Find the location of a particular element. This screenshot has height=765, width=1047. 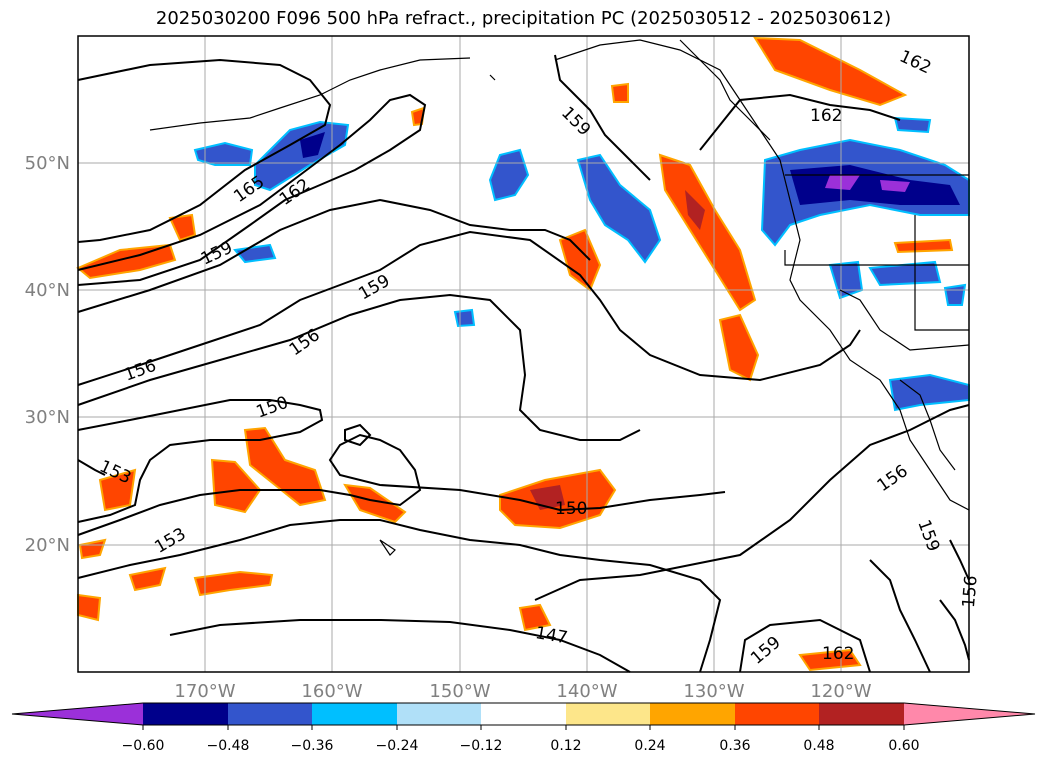

colorbar-tick-label: 0.60 is located at coordinates (903, 746).